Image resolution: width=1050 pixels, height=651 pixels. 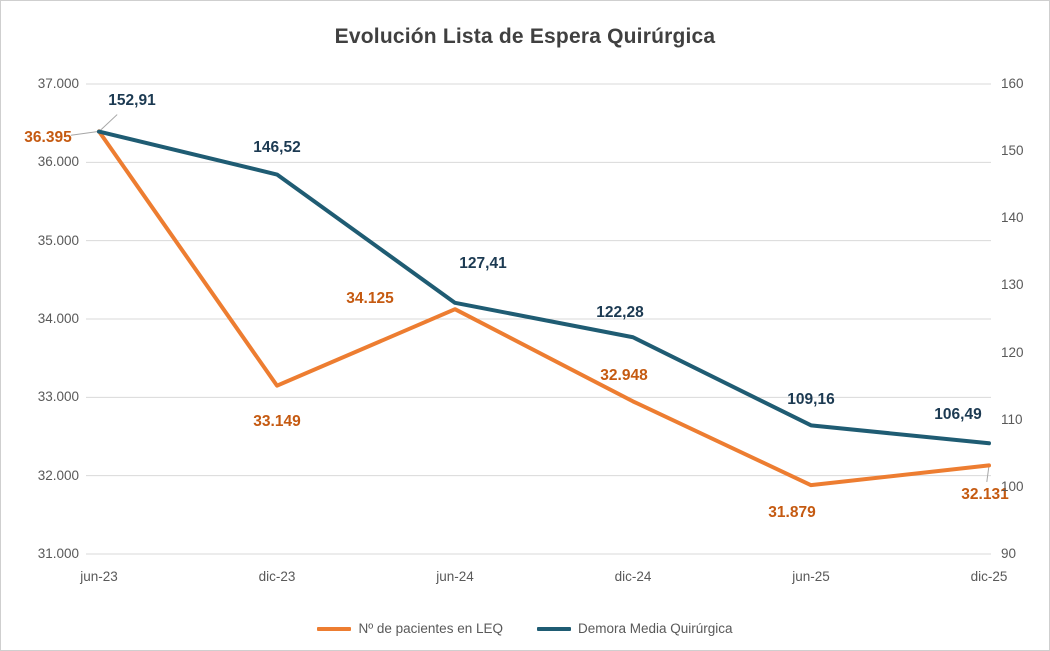 I want to click on right-axis-tick: 150, so click(x=1012, y=151).